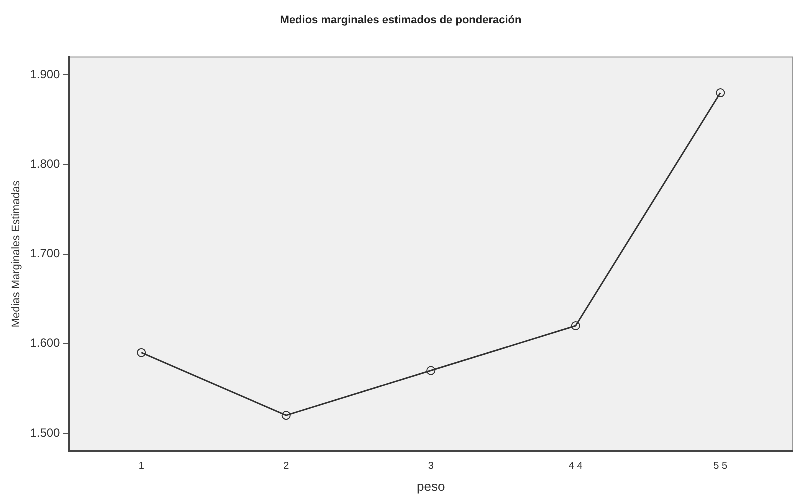  What do you see at coordinates (431, 486) in the screenshot?
I see `x-axis-title: peso` at bounding box center [431, 486].